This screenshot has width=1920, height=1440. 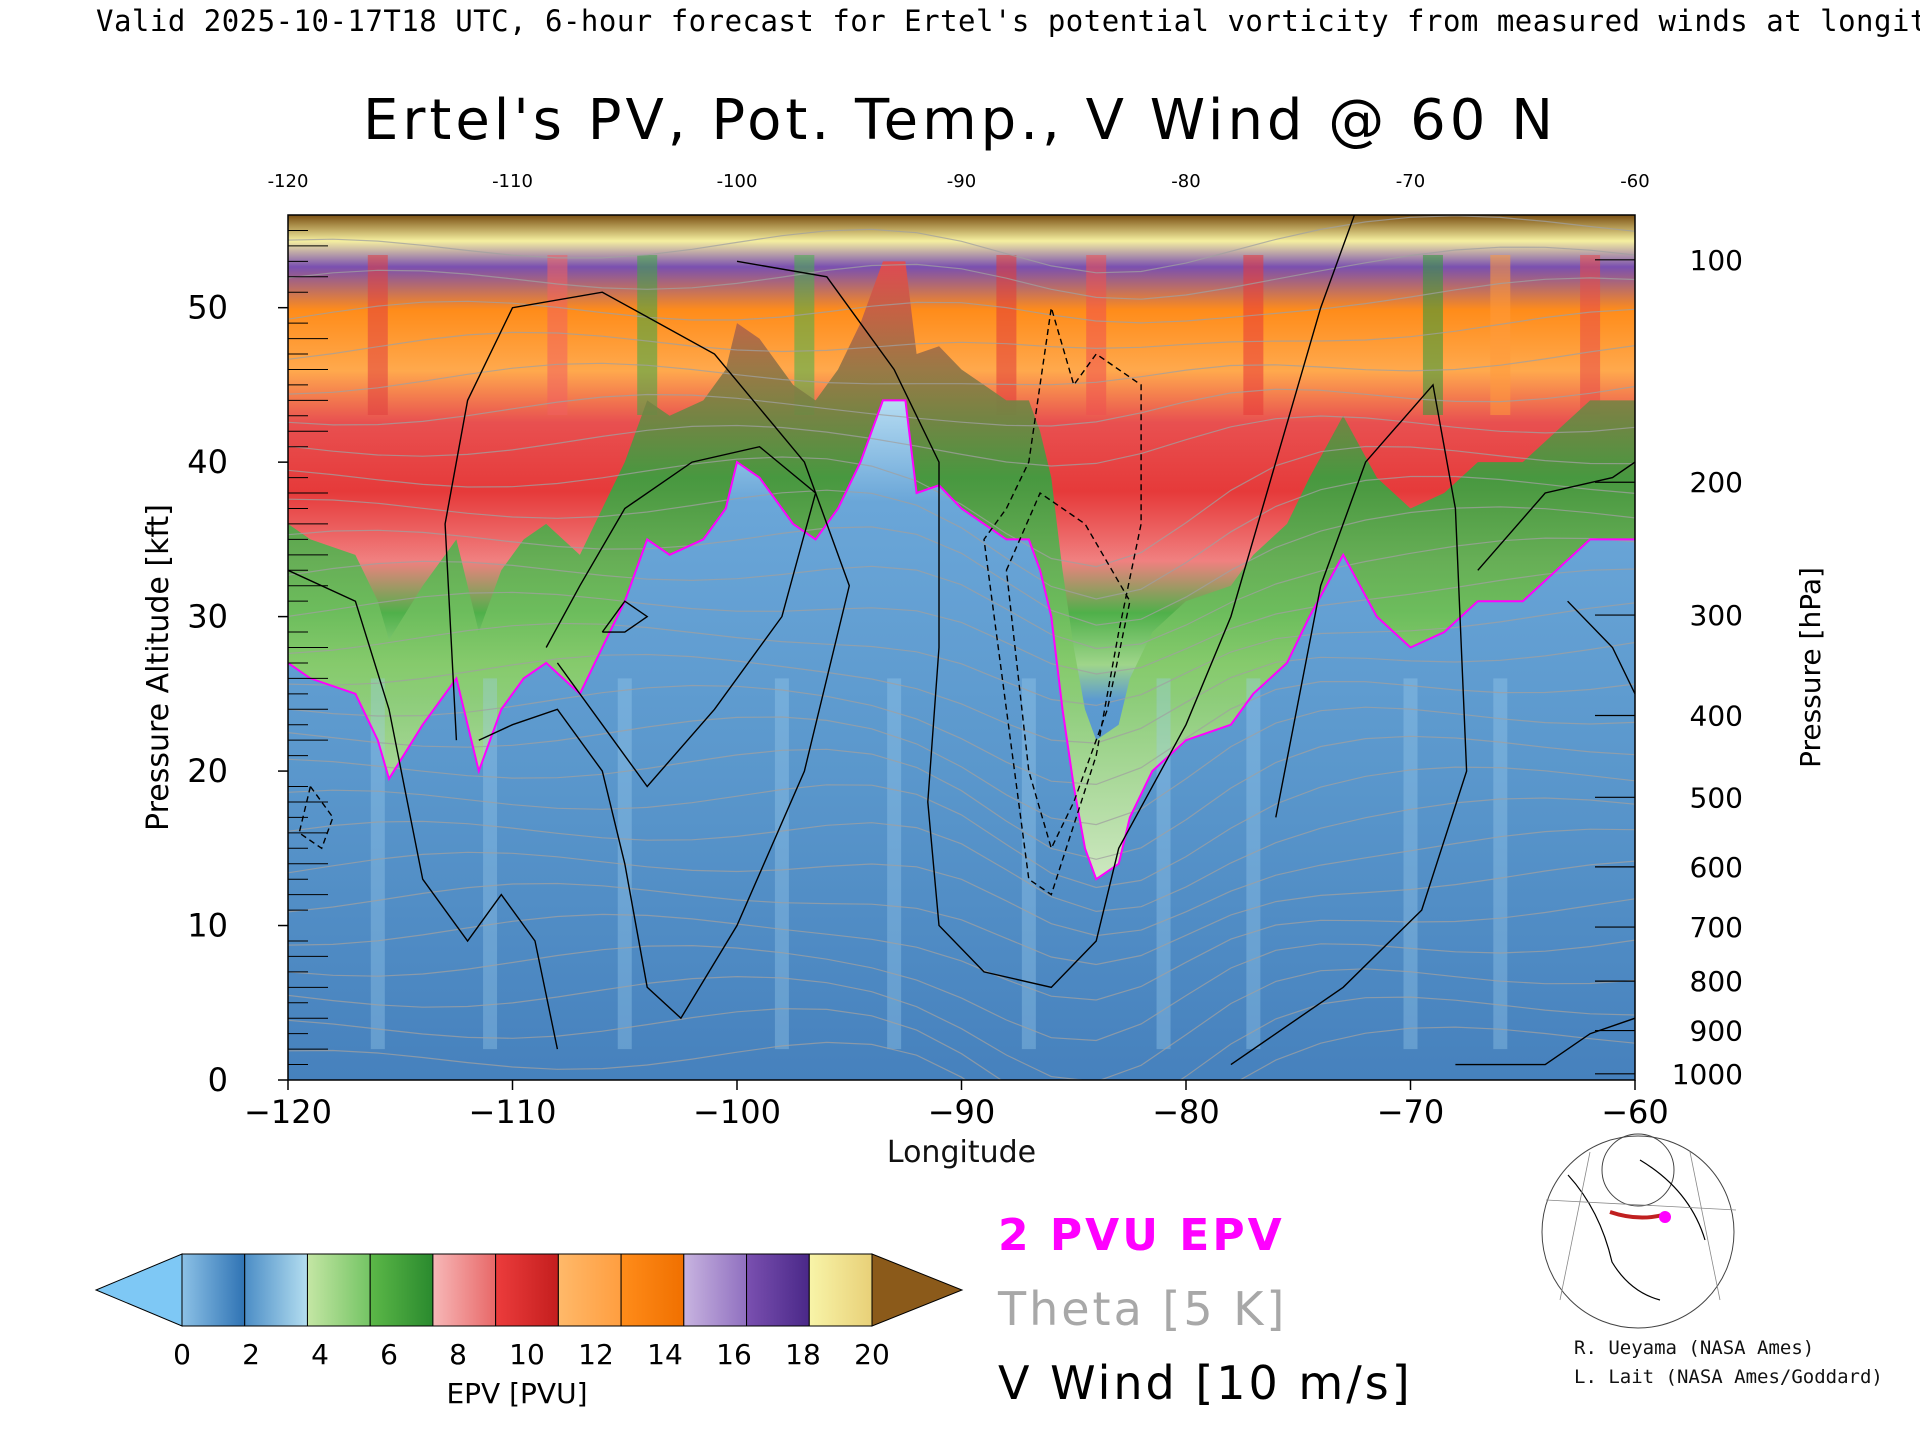 What do you see at coordinates (207, 308) in the screenshot?
I see `y-tick-label: 50` at bounding box center [207, 308].